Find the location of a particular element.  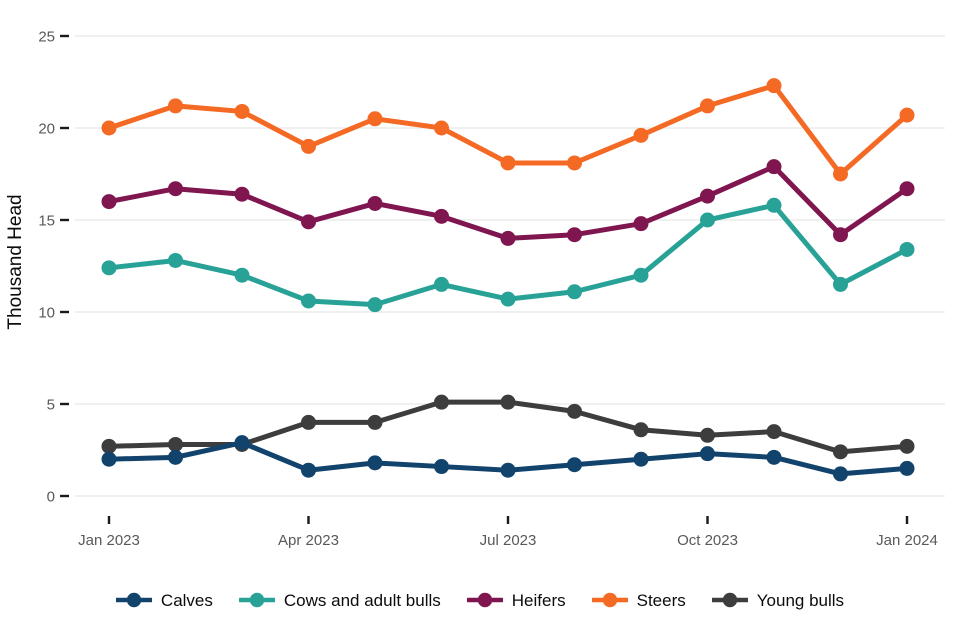

y-tick-label: 20 is located at coordinates (46, 128).